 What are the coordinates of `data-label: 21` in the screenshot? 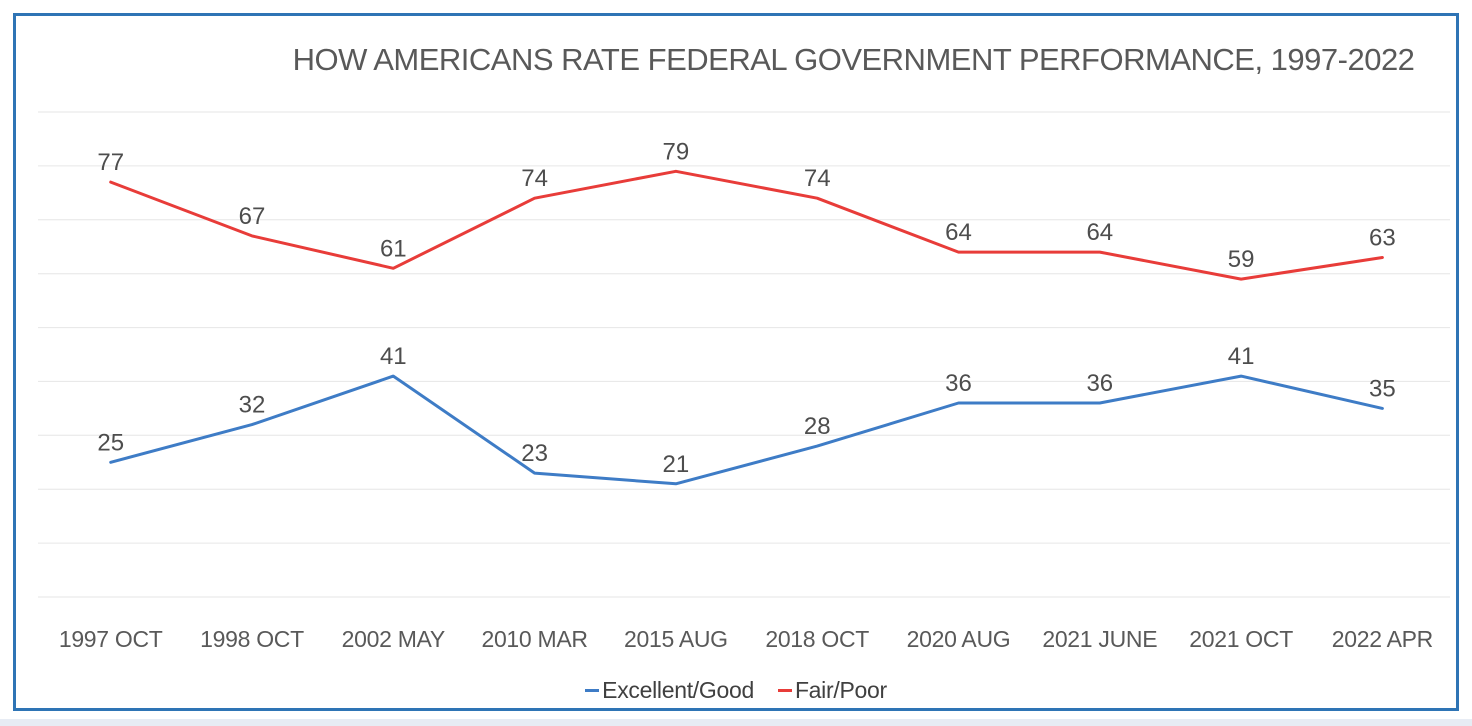 It's located at (676, 464).